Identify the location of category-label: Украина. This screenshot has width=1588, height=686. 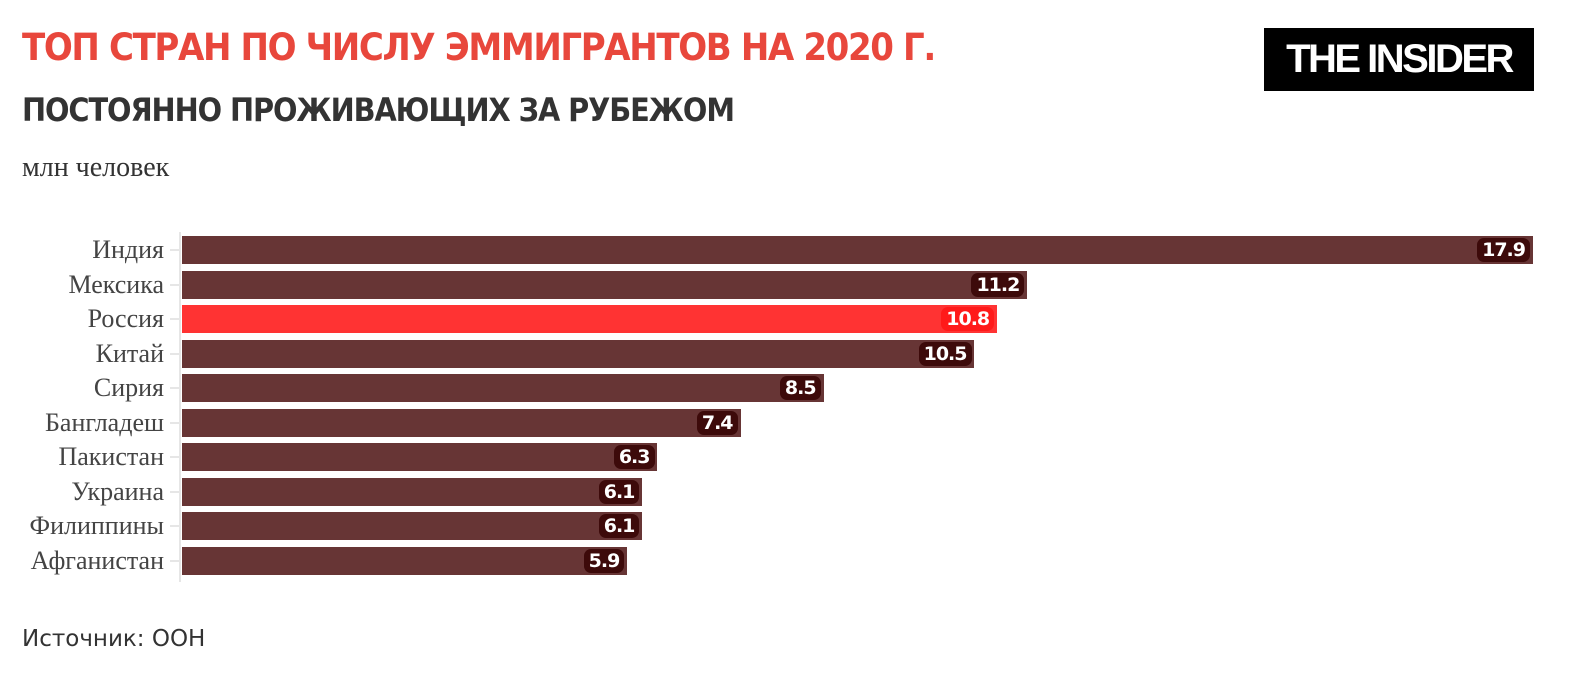
(117, 491).